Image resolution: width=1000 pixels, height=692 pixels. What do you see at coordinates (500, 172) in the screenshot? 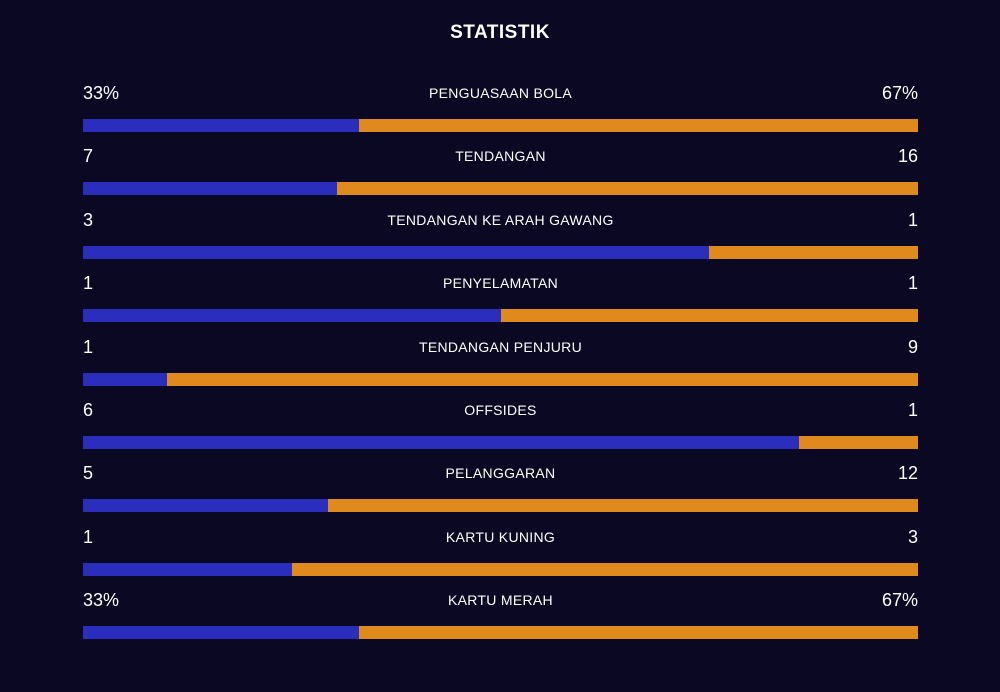
I see `stat-row-shots: 7 TENDANGAN 16` at bounding box center [500, 172].